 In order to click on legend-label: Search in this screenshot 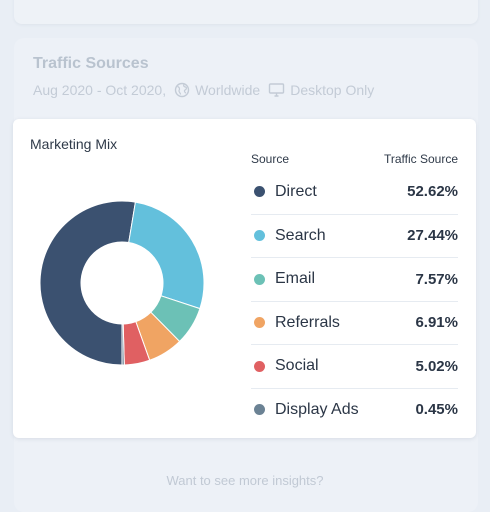, I will do `click(300, 235)`.